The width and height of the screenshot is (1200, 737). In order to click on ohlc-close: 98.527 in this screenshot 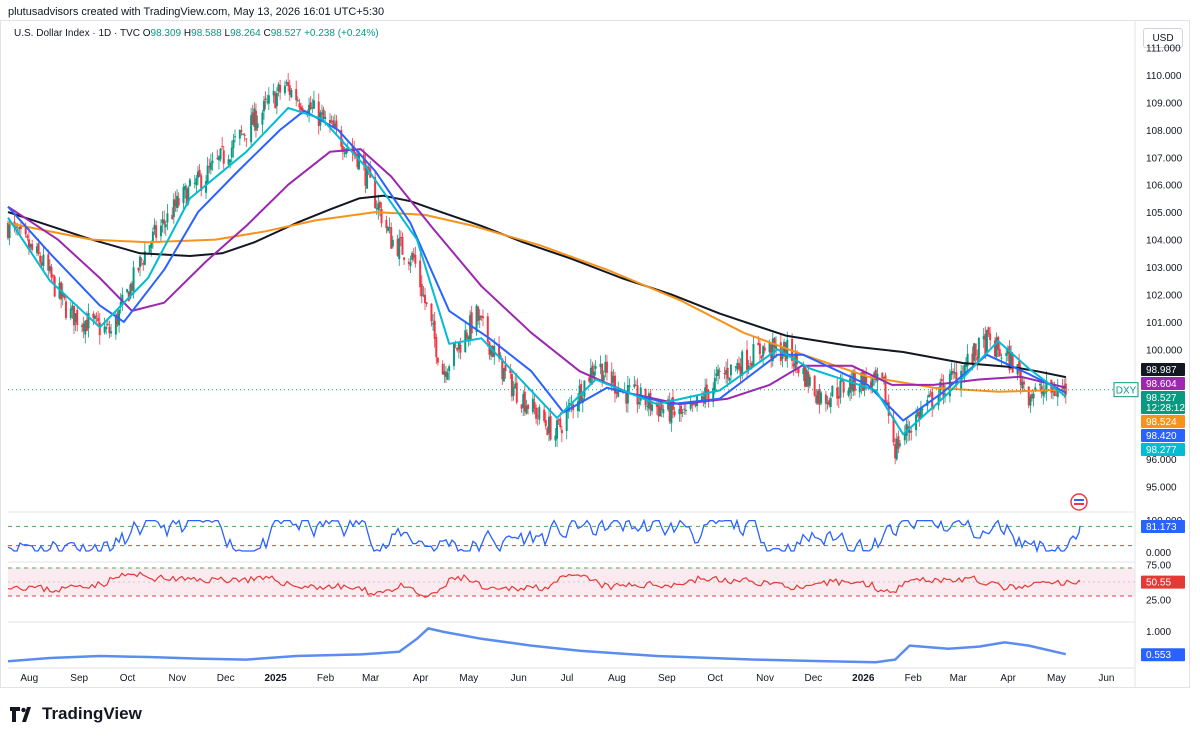, I will do `click(286, 33)`.